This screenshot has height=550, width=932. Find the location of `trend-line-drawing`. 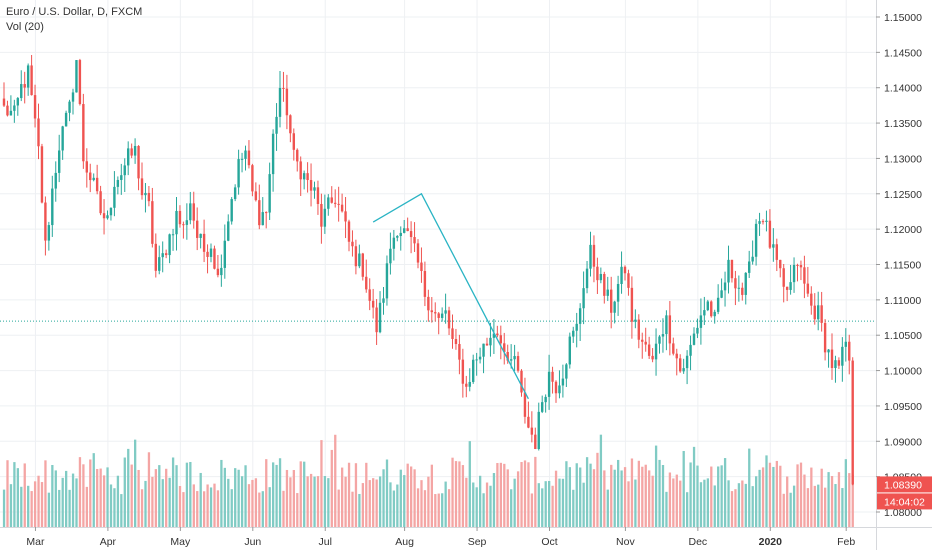

trend-line-drawing is located at coordinates (450, 296).